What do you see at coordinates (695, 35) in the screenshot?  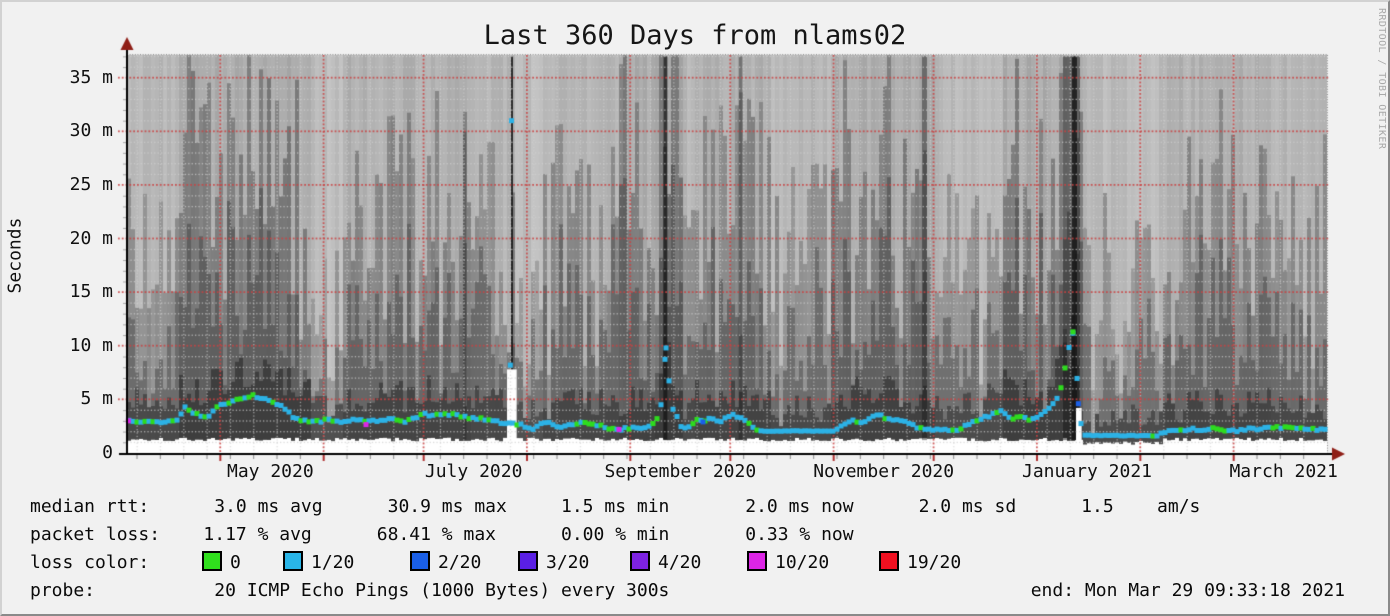 I see `chart-title: Last 360 Days from nlams02` at bounding box center [695, 35].